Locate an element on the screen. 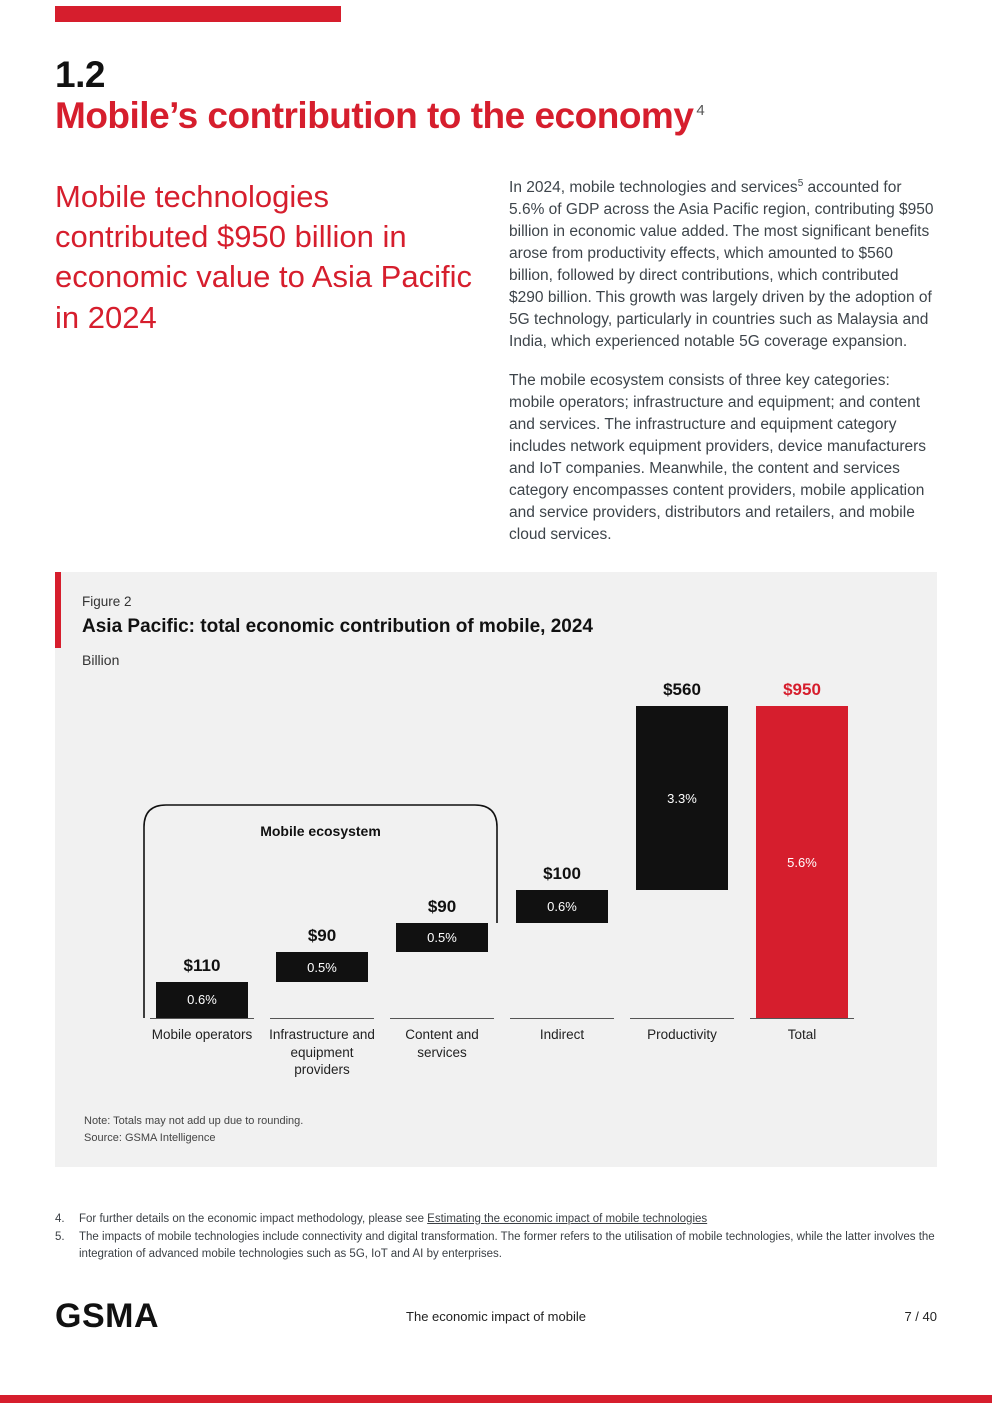  figure-source: Source: GSMA Intelligence is located at coordinates (150, 1137).